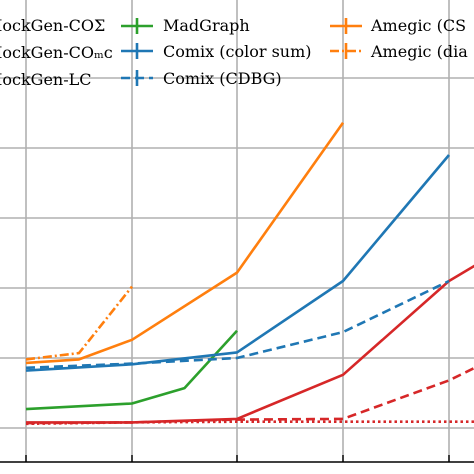 This screenshot has width=474, height=474. Describe the element at coordinates (137, 26) in the screenshot. I see `legend-marker-madgraph` at that location.